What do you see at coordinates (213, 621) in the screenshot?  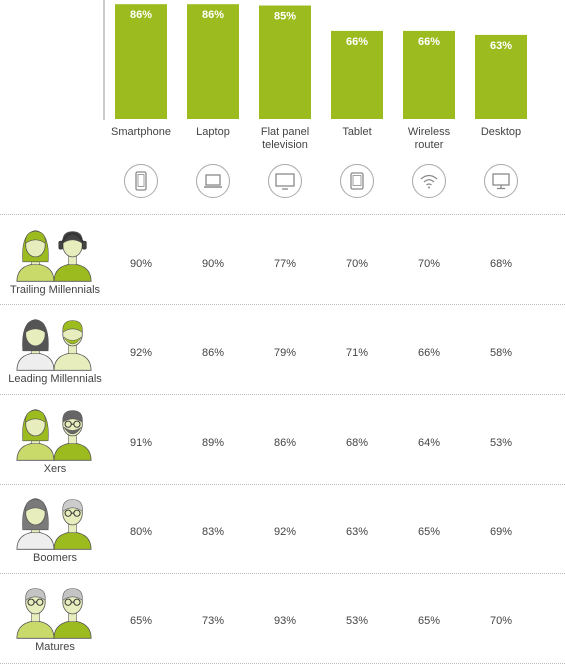 I see `table-cell: 73%` at bounding box center [213, 621].